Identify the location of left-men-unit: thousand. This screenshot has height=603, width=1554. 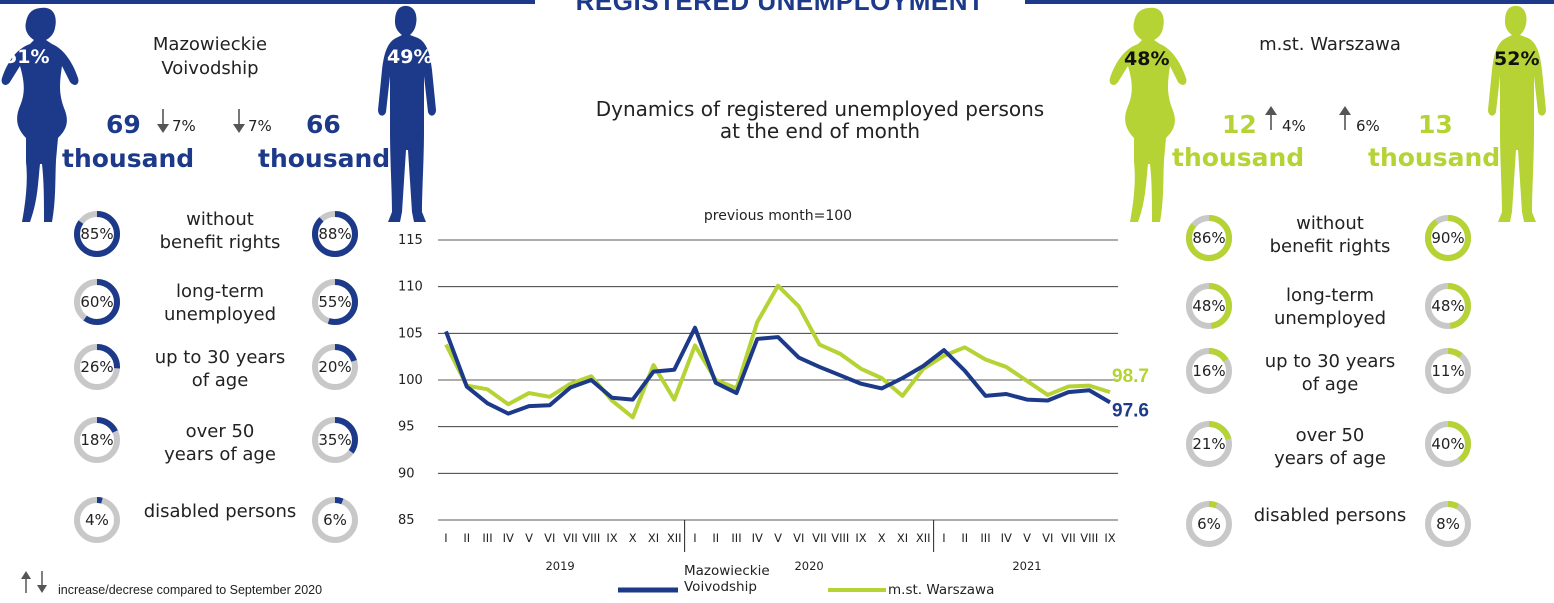
(324, 158).